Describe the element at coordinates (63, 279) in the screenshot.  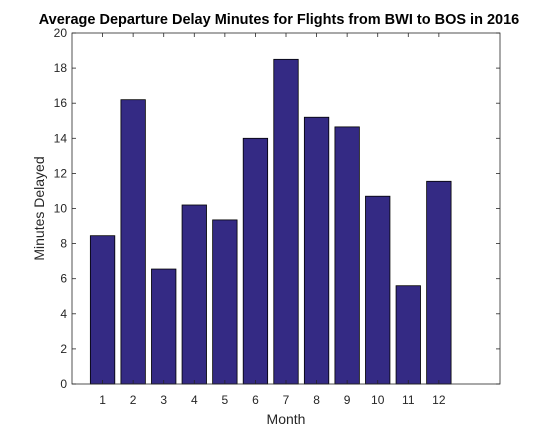
I see `y-tick-label: 6` at that location.